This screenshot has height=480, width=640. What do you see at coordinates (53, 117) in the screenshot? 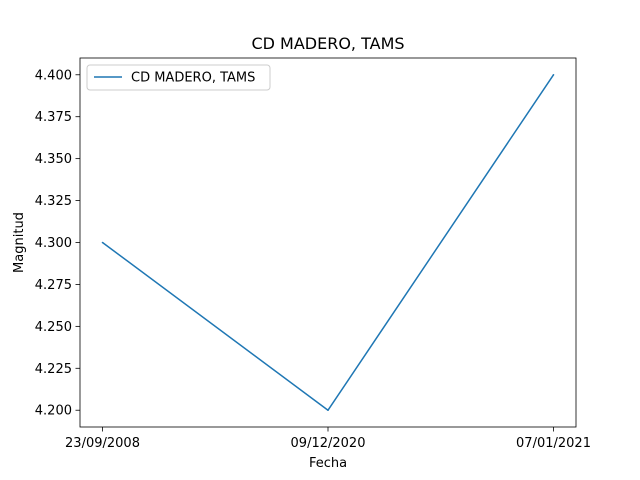
I see `y-tick-label: 4.375` at bounding box center [53, 117].